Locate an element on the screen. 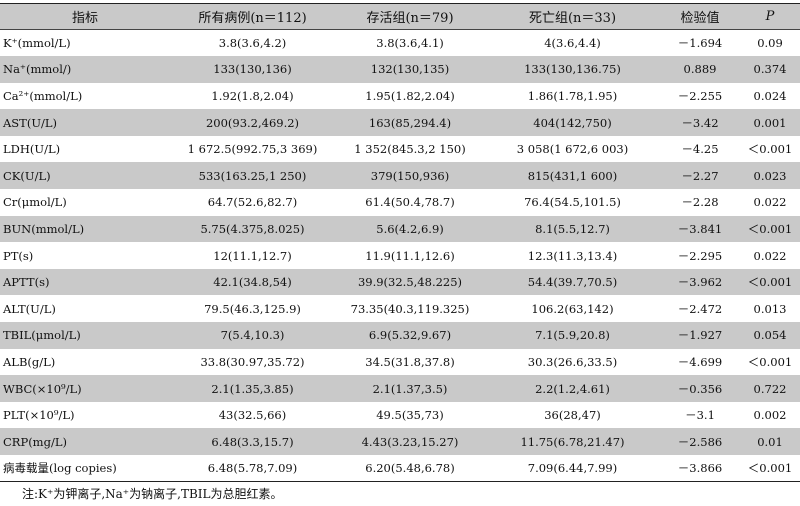 The width and height of the screenshot is (800, 506). all-cases-cell: 6.48(5.78,7.09) is located at coordinates (252, 468).